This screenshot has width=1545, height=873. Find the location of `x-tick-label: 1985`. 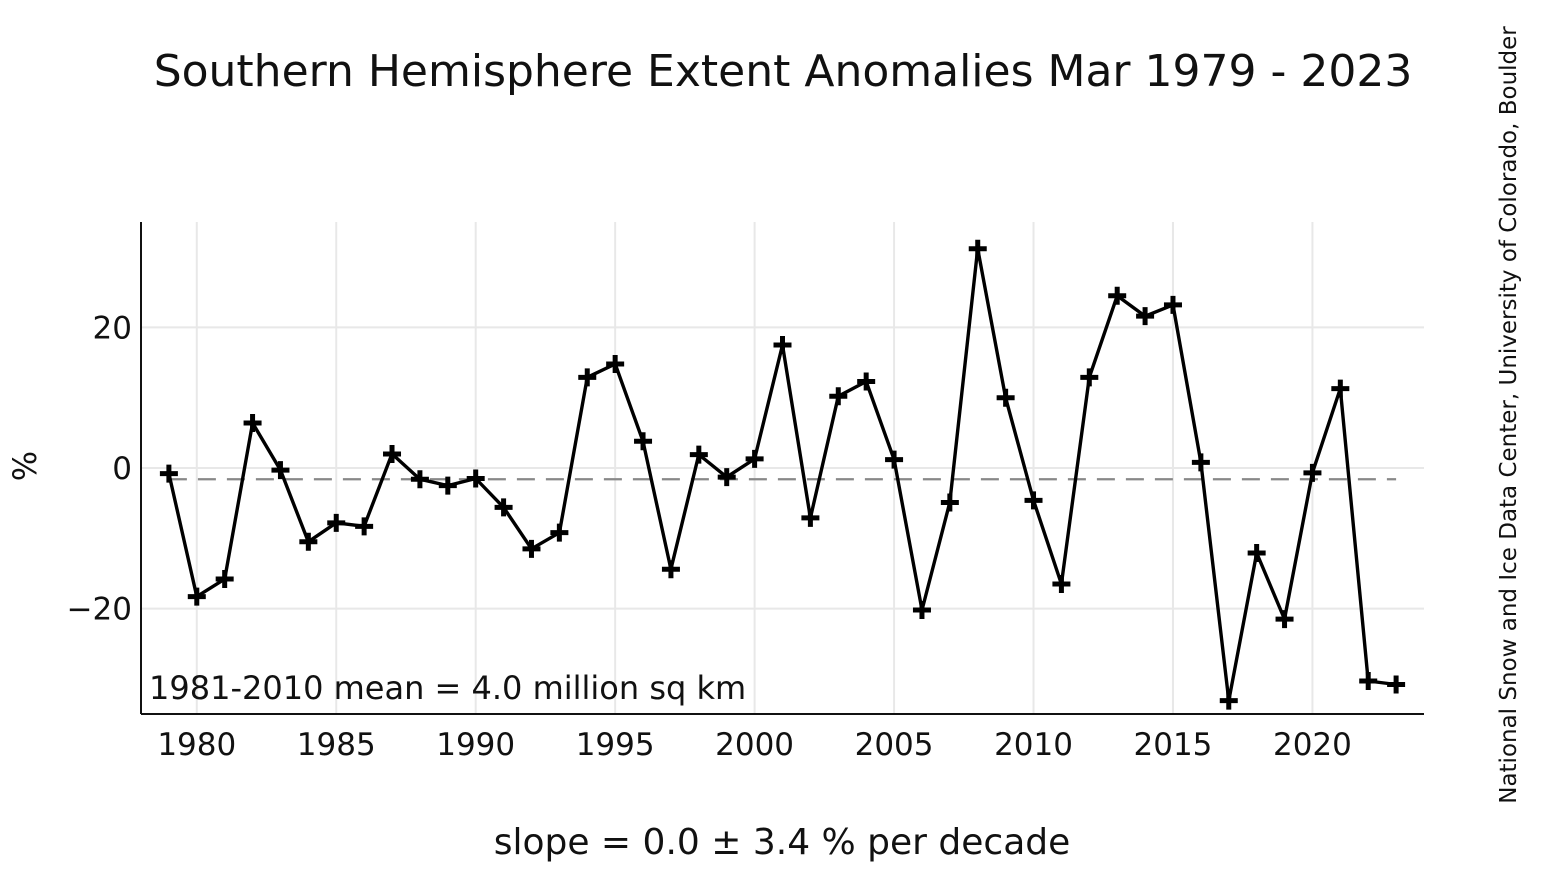

x-tick-label: 1985 is located at coordinates (336, 745).